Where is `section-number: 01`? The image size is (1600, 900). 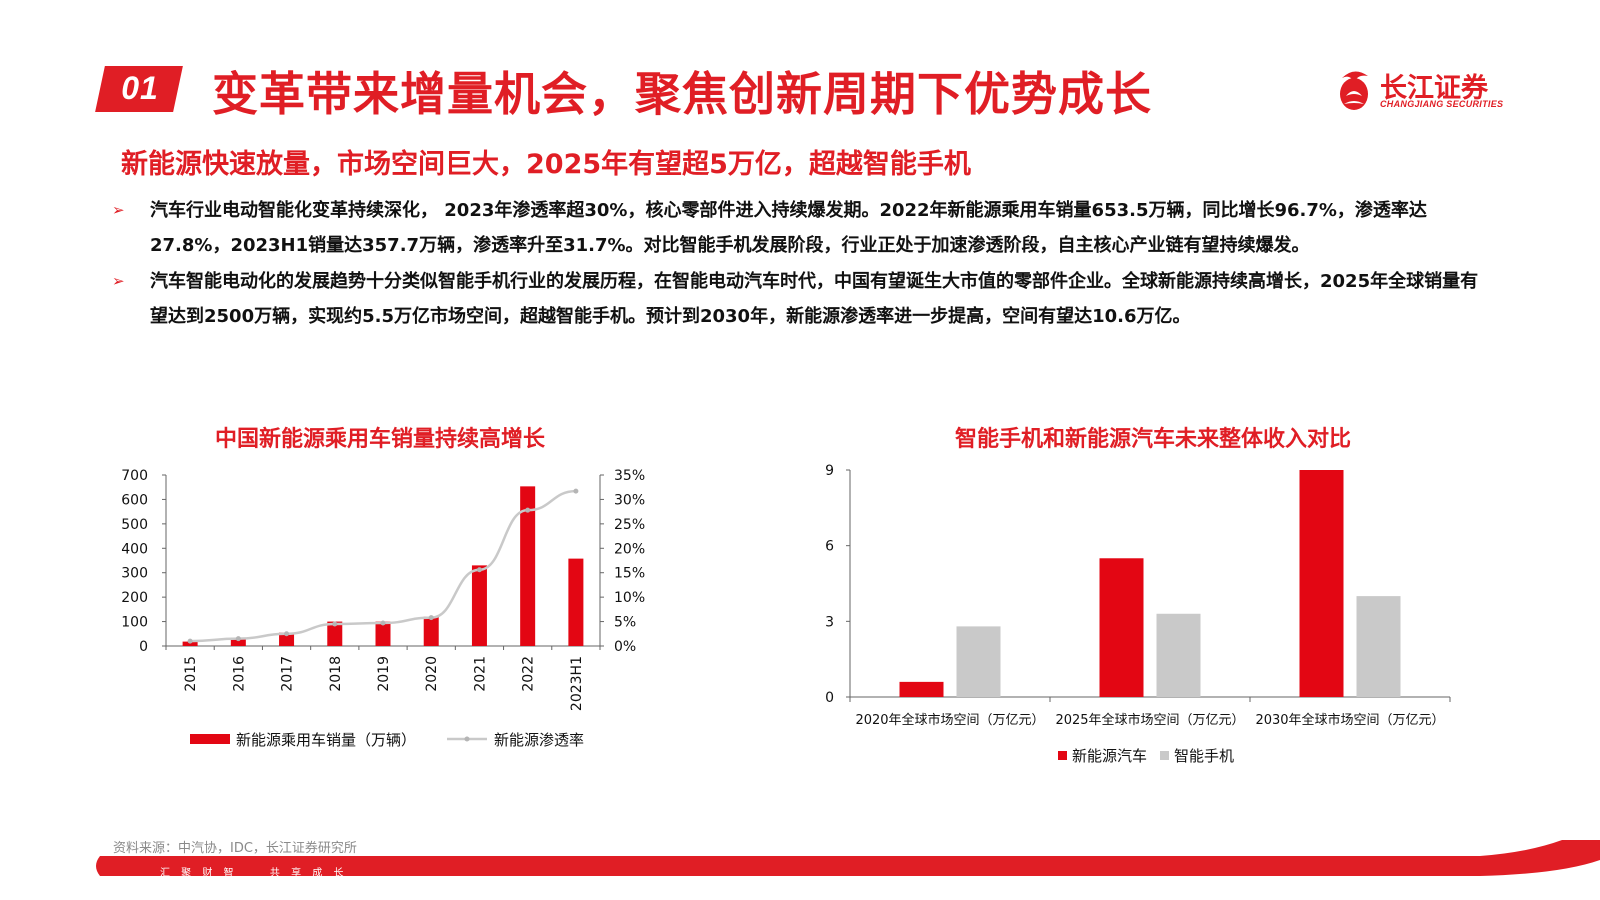 section-number: 01 is located at coordinates (140, 88).